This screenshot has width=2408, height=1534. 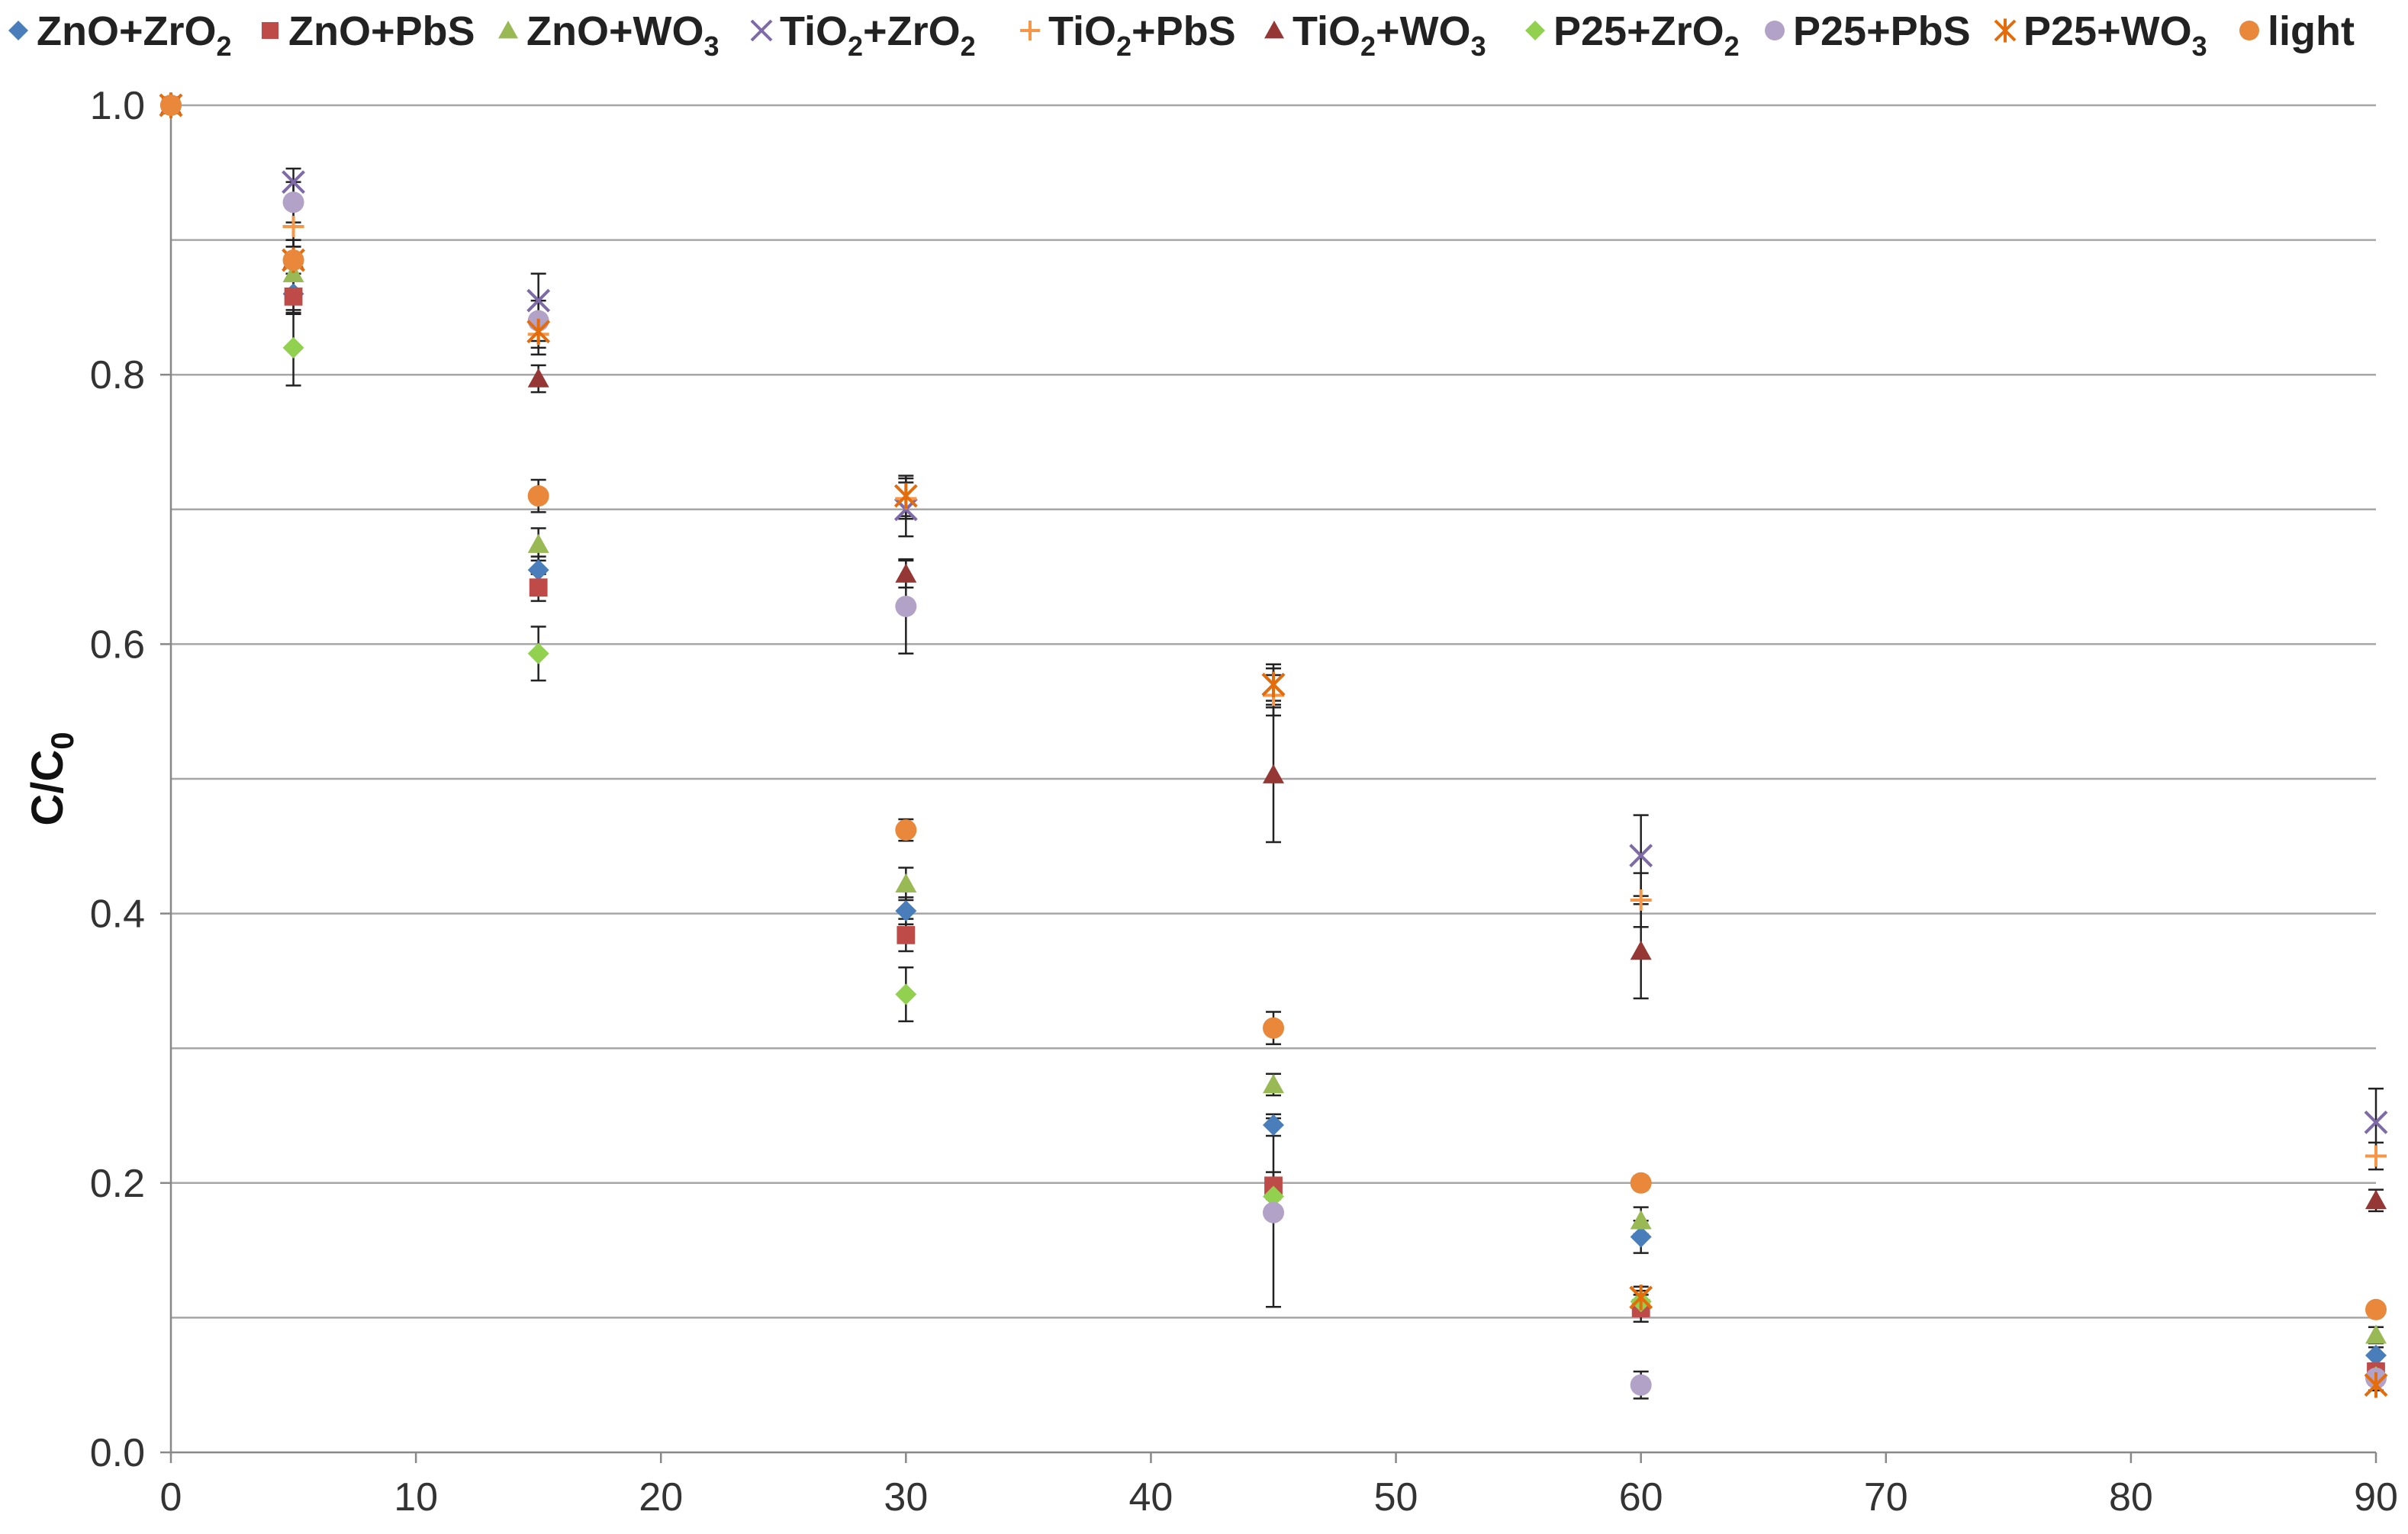 I want to click on x-tick-label: 20, so click(x=661, y=1497).